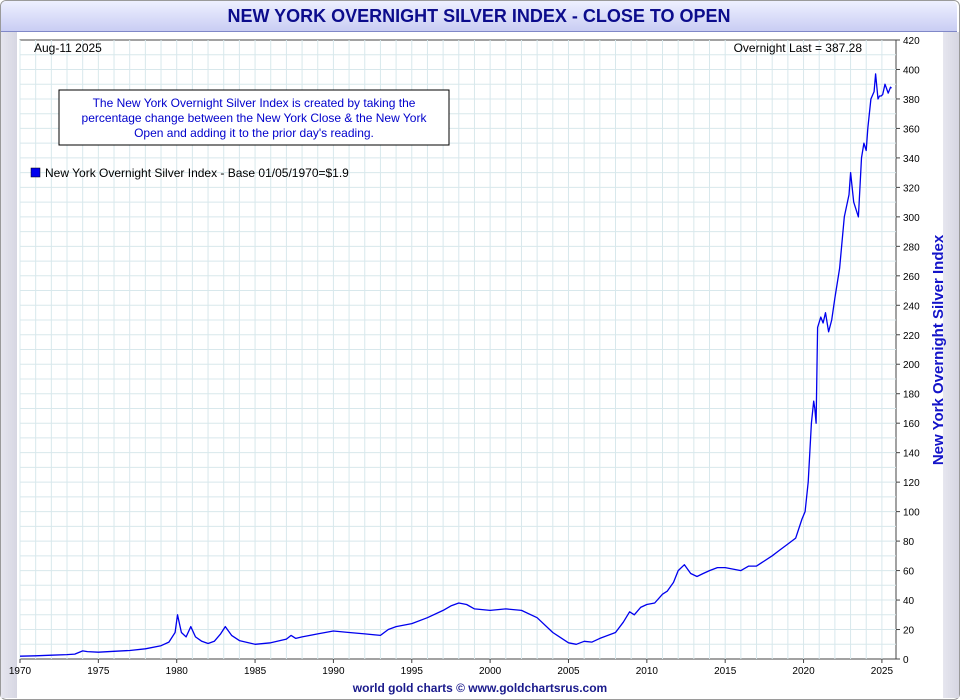 The image size is (960, 700). I want to click on y-tick-label: 20, so click(909, 631).